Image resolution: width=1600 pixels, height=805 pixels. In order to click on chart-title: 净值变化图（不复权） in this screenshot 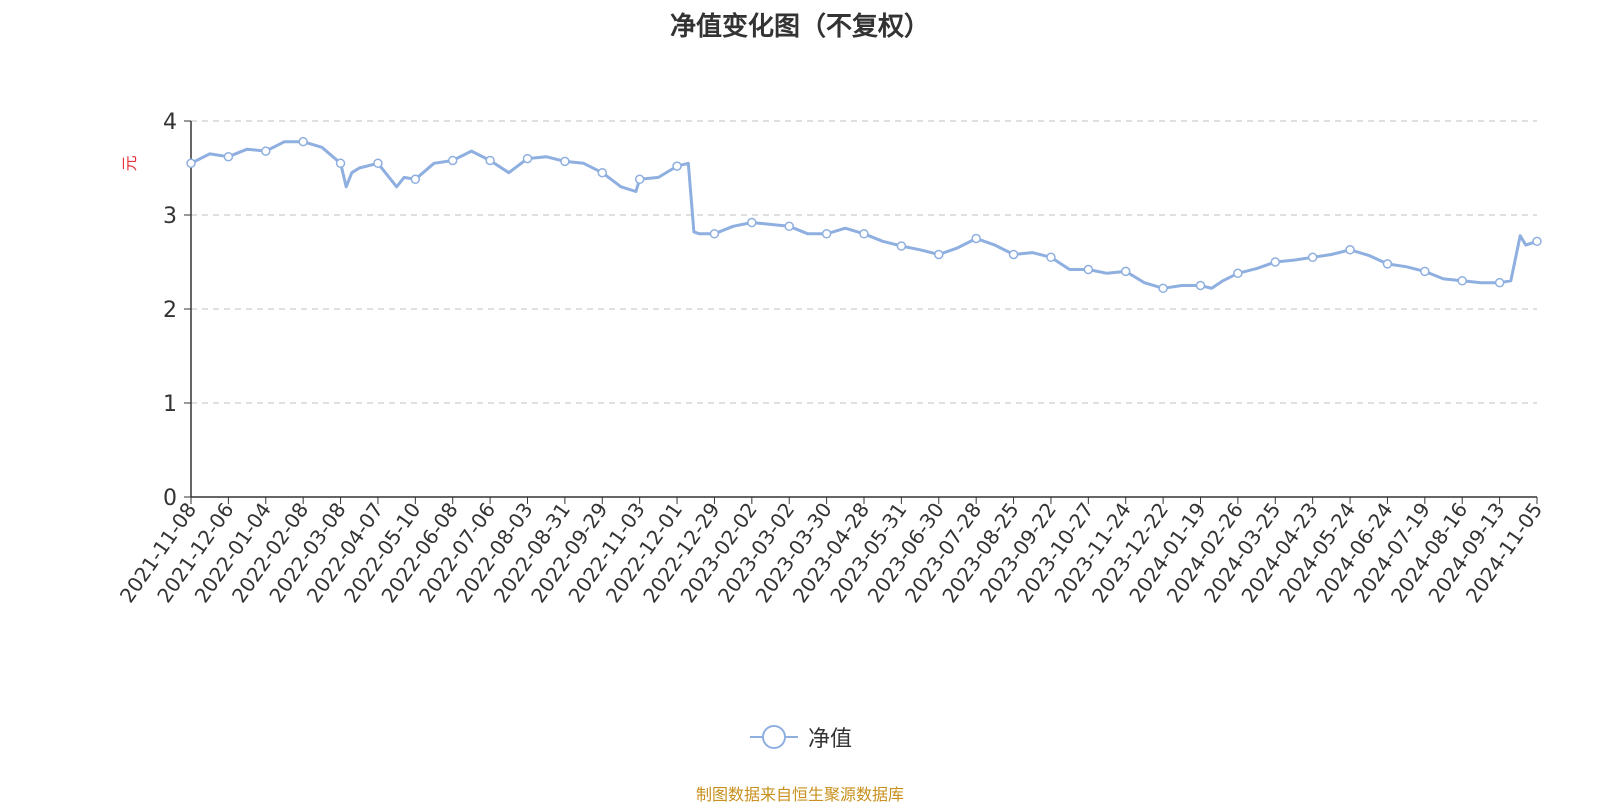, I will do `click(799, 27)`.